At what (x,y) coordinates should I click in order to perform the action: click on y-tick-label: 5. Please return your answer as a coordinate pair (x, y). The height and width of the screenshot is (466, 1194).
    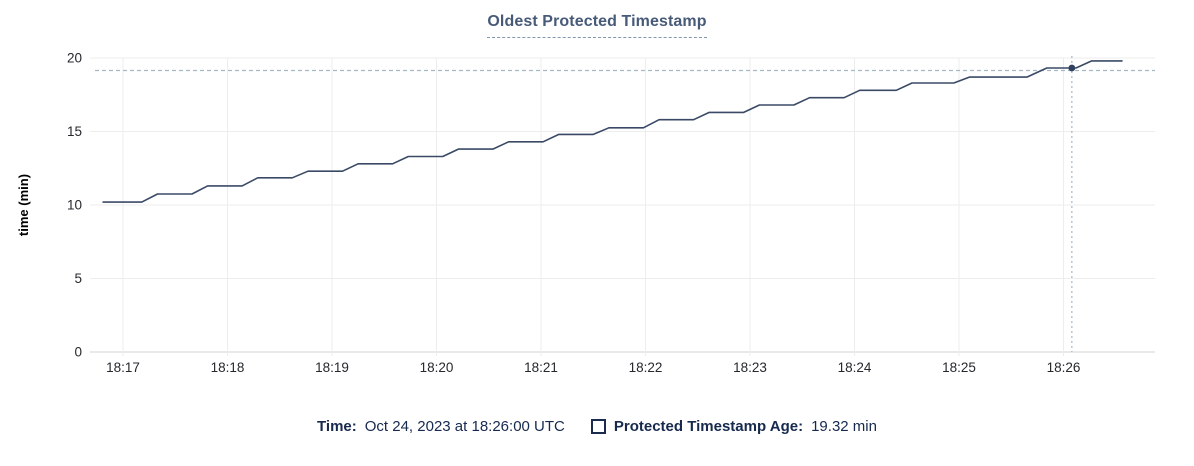
    Looking at the image, I should click on (78, 278).